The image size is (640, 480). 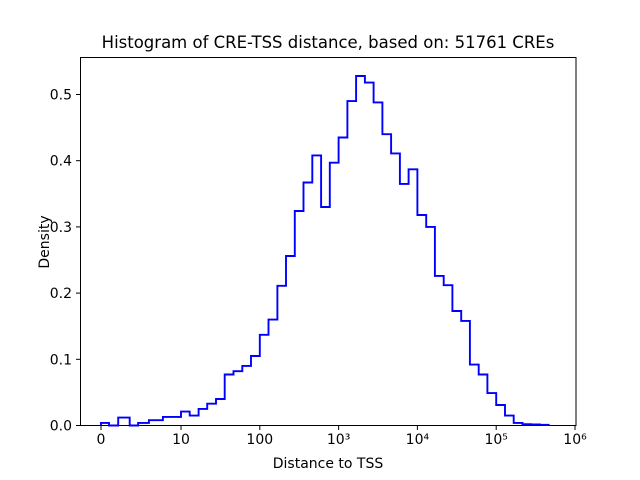 I want to click on y-tick-label: 0.4, so click(x=61, y=162).